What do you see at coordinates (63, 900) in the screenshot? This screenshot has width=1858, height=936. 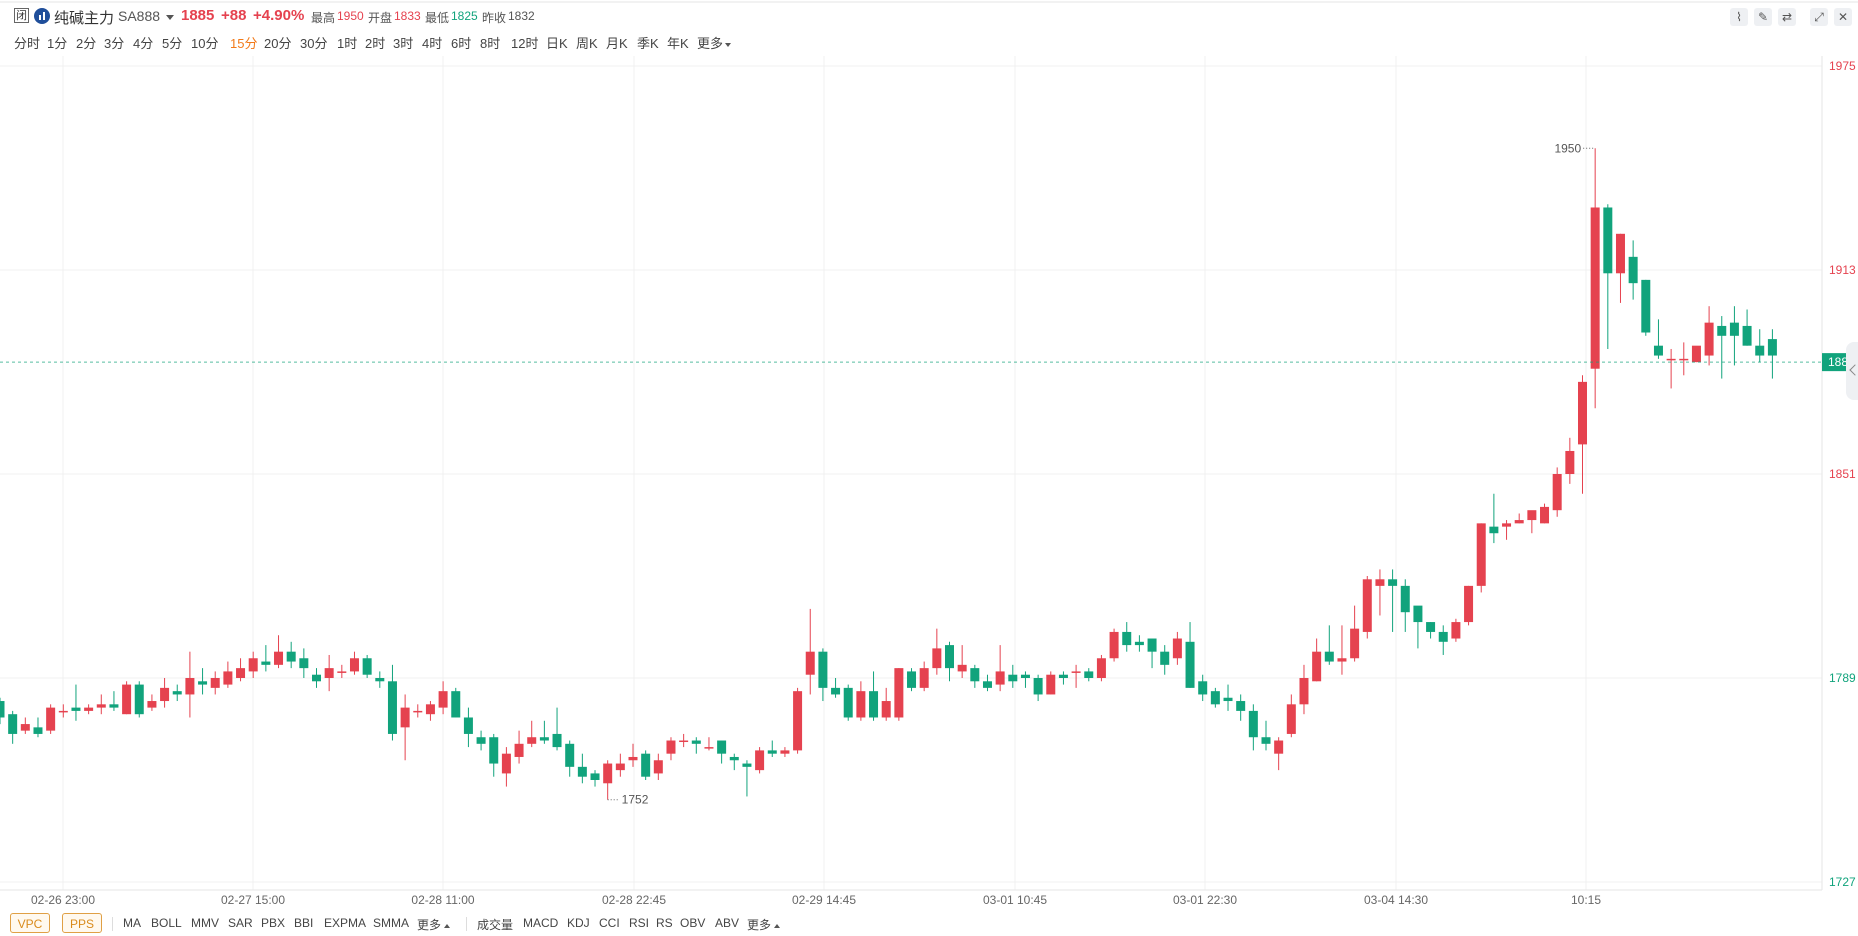 I see `x-tick-label: 02-26 23:00` at bounding box center [63, 900].